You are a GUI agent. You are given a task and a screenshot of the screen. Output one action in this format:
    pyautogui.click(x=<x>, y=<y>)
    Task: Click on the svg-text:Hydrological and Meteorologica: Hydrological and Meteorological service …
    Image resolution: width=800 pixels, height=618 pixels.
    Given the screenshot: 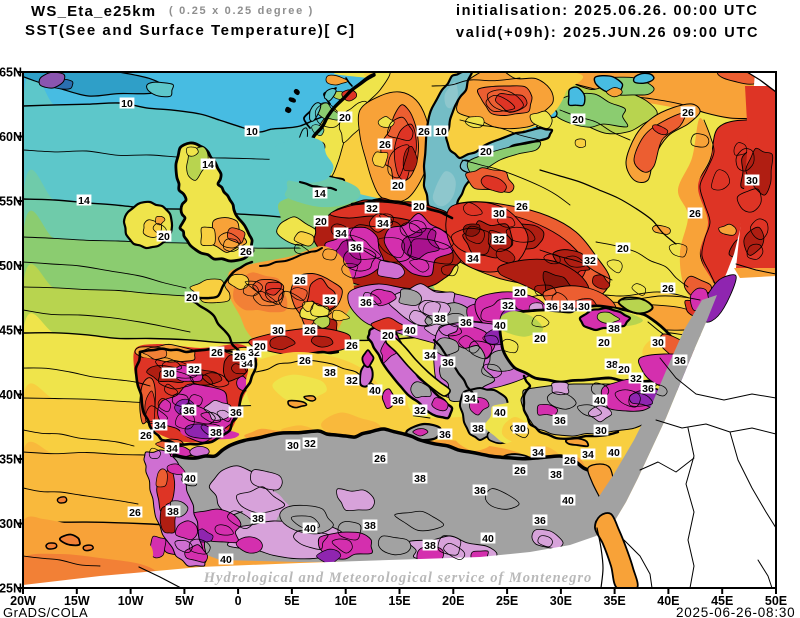 What is the action you would take?
    pyautogui.click(x=397, y=578)
    